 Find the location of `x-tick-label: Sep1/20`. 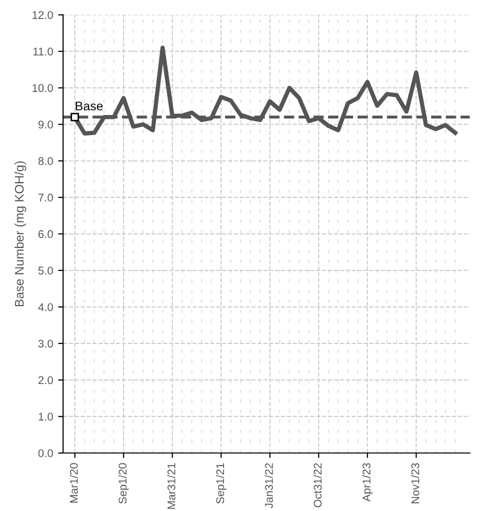

x-tick-label: Sep1/20 is located at coordinates (123, 483).